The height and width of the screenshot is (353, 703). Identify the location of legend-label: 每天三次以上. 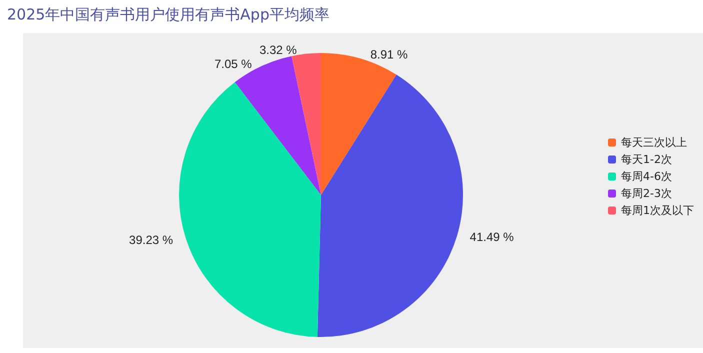
(654, 142).